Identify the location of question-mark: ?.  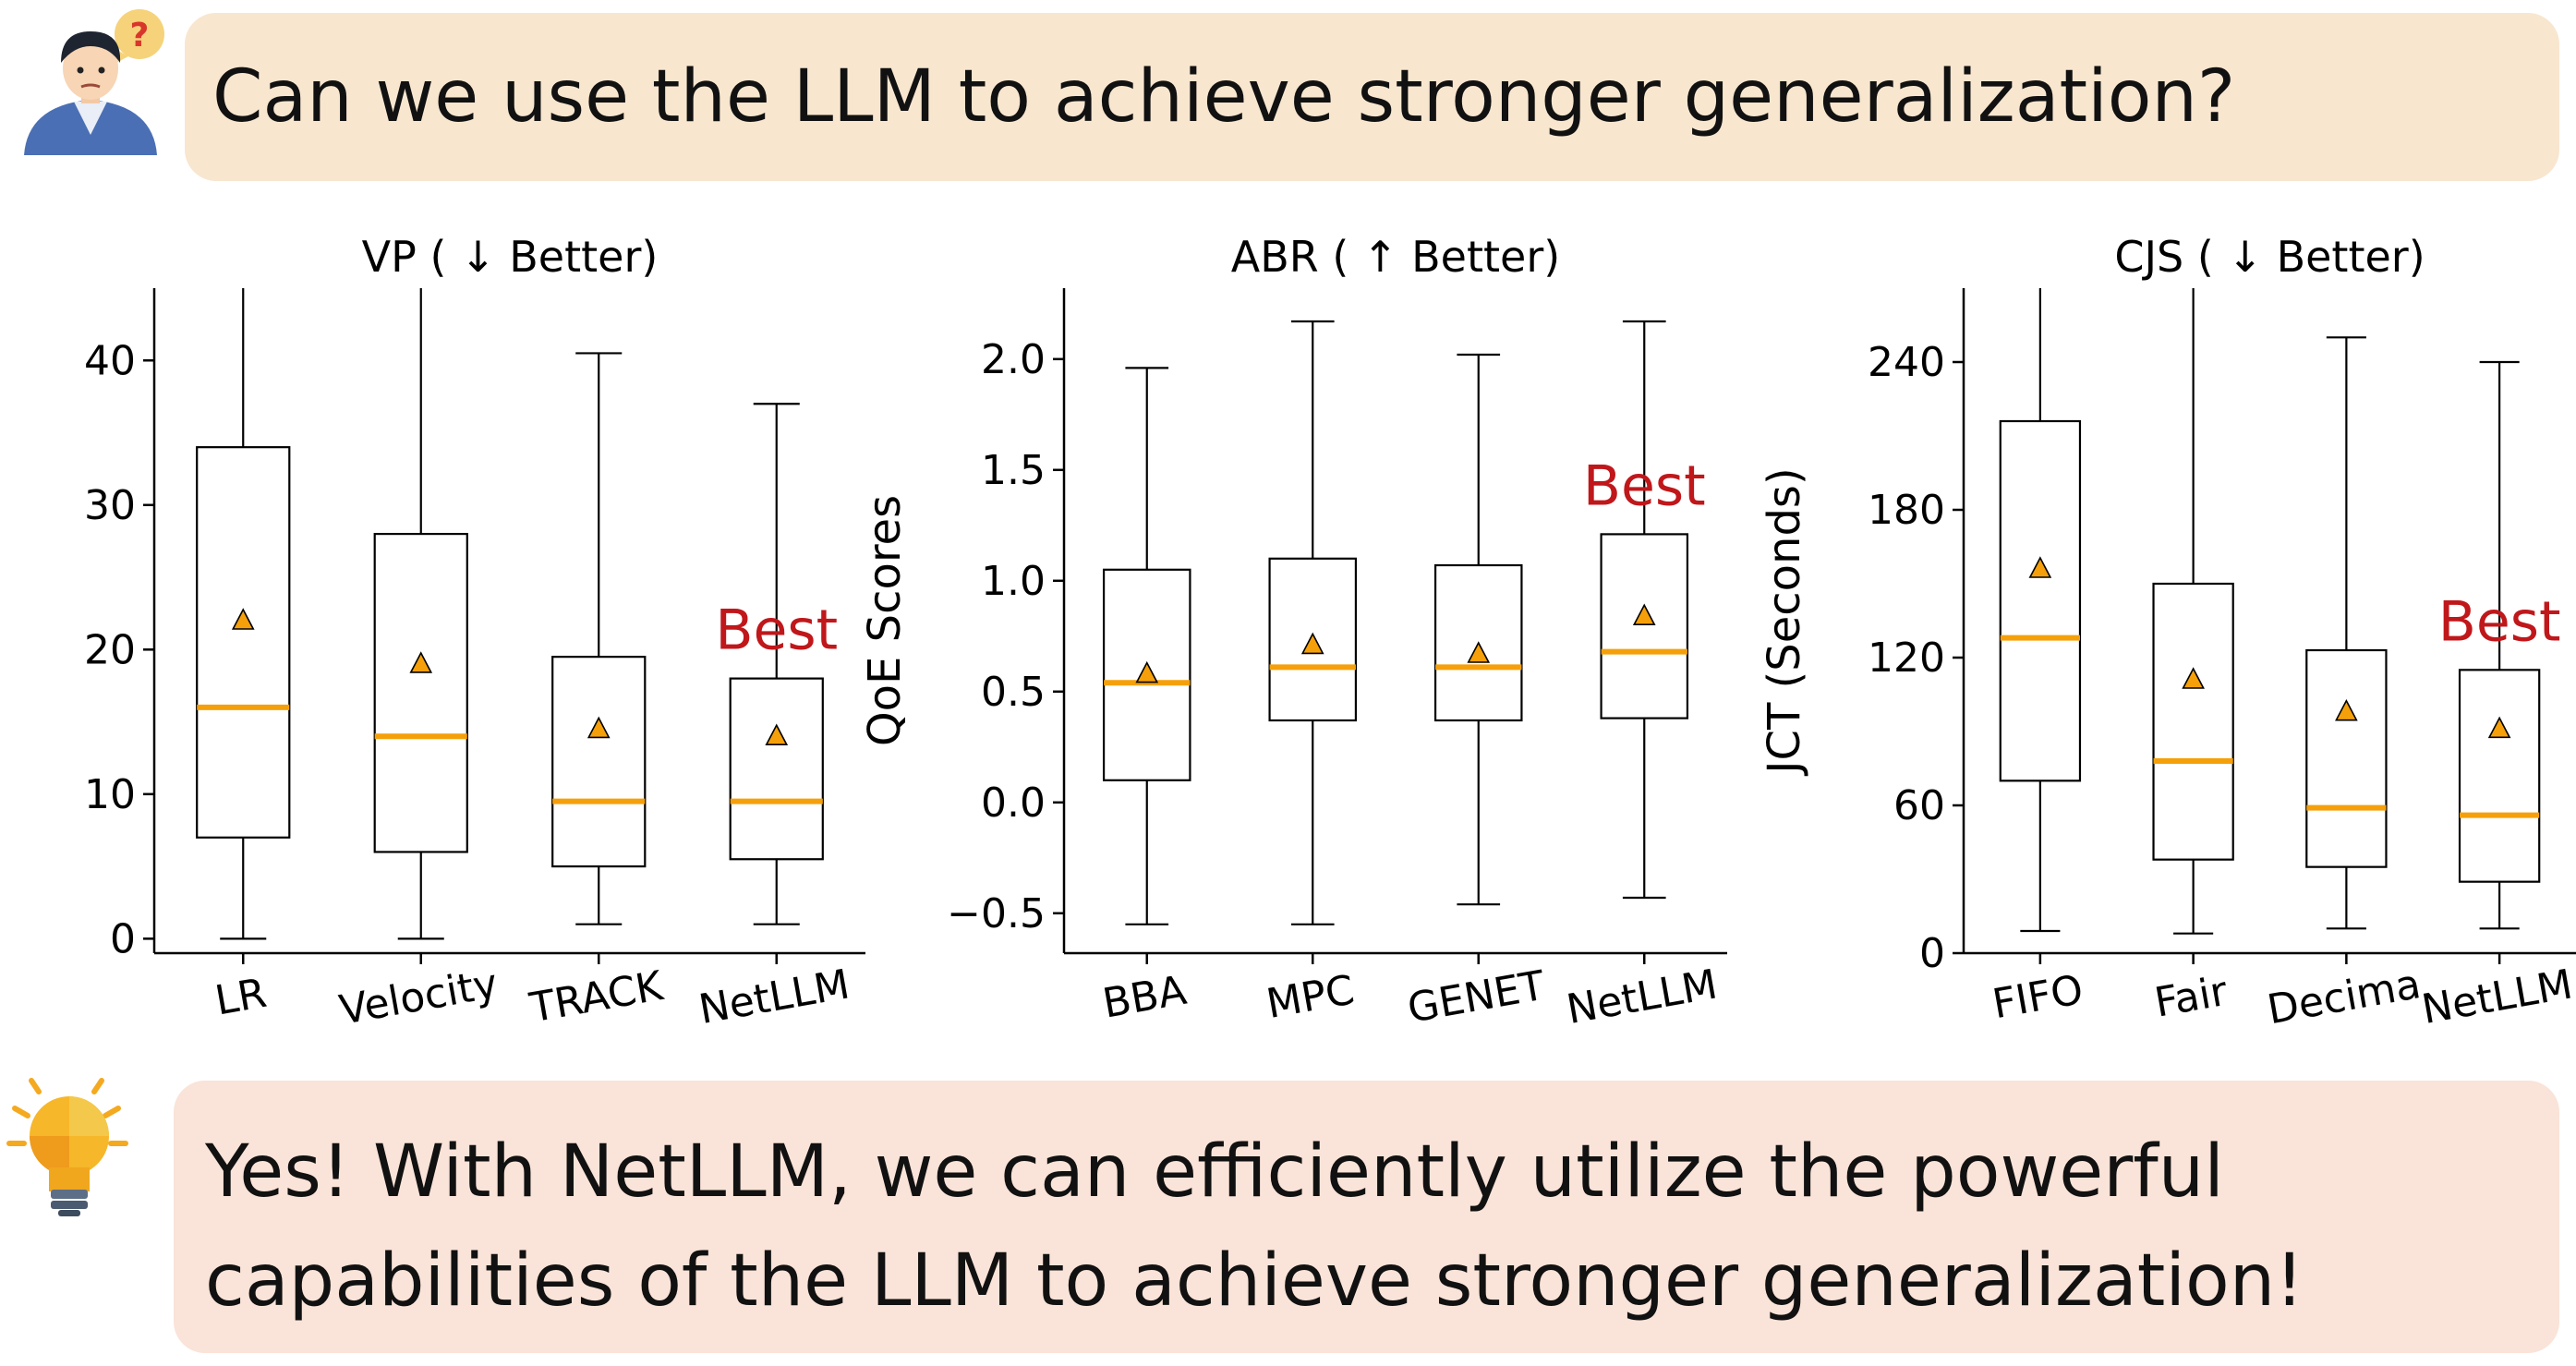
(140, 35).